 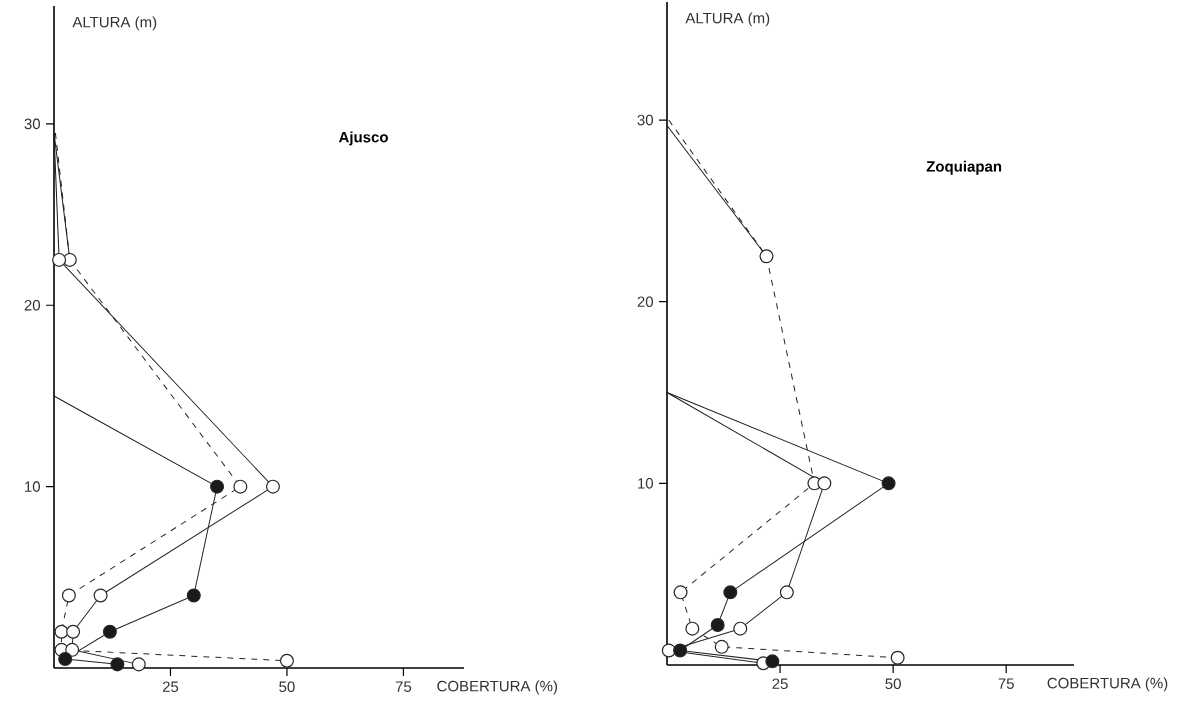 What do you see at coordinates (964, 167) in the screenshot?
I see `text: Zoquiapan` at bounding box center [964, 167].